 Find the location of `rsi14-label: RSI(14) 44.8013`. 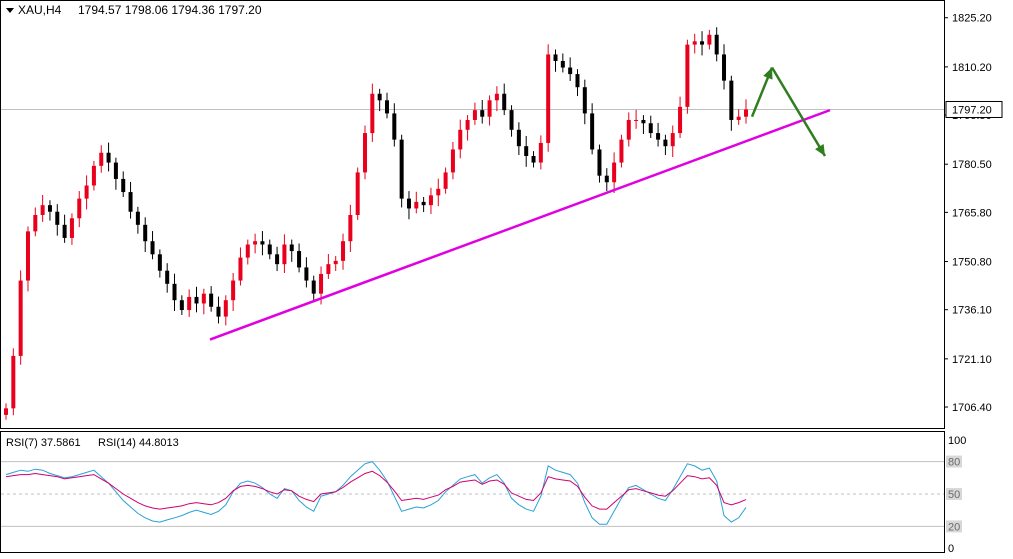

rsi14-label: RSI(14) 44.8013 is located at coordinates (138, 443).